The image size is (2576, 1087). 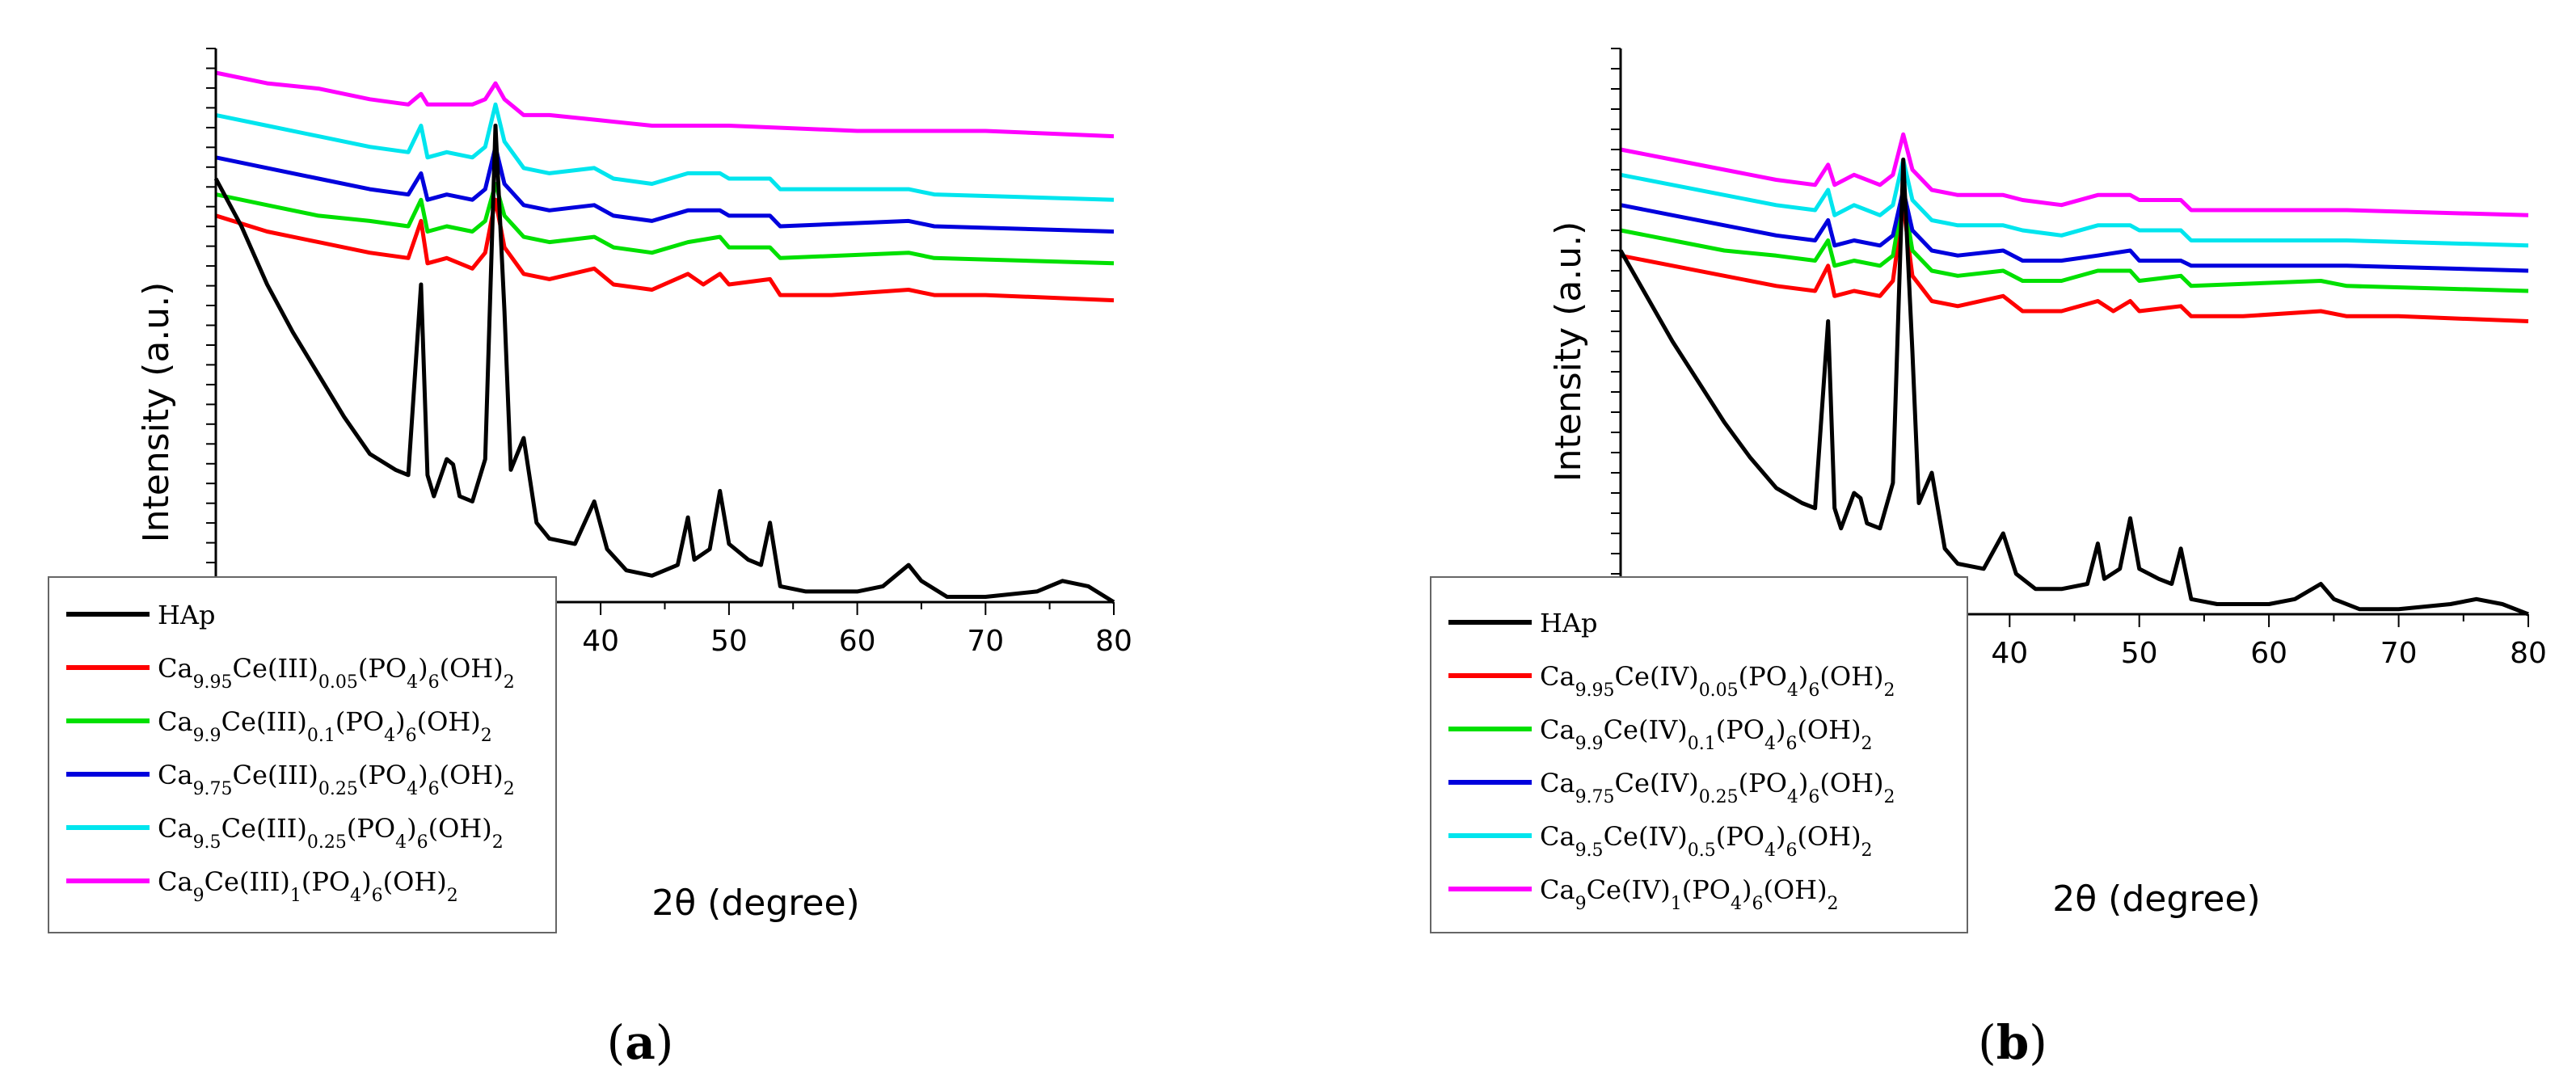 I want to click on x-tick-label-a-40: 40, so click(x=600, y=641).